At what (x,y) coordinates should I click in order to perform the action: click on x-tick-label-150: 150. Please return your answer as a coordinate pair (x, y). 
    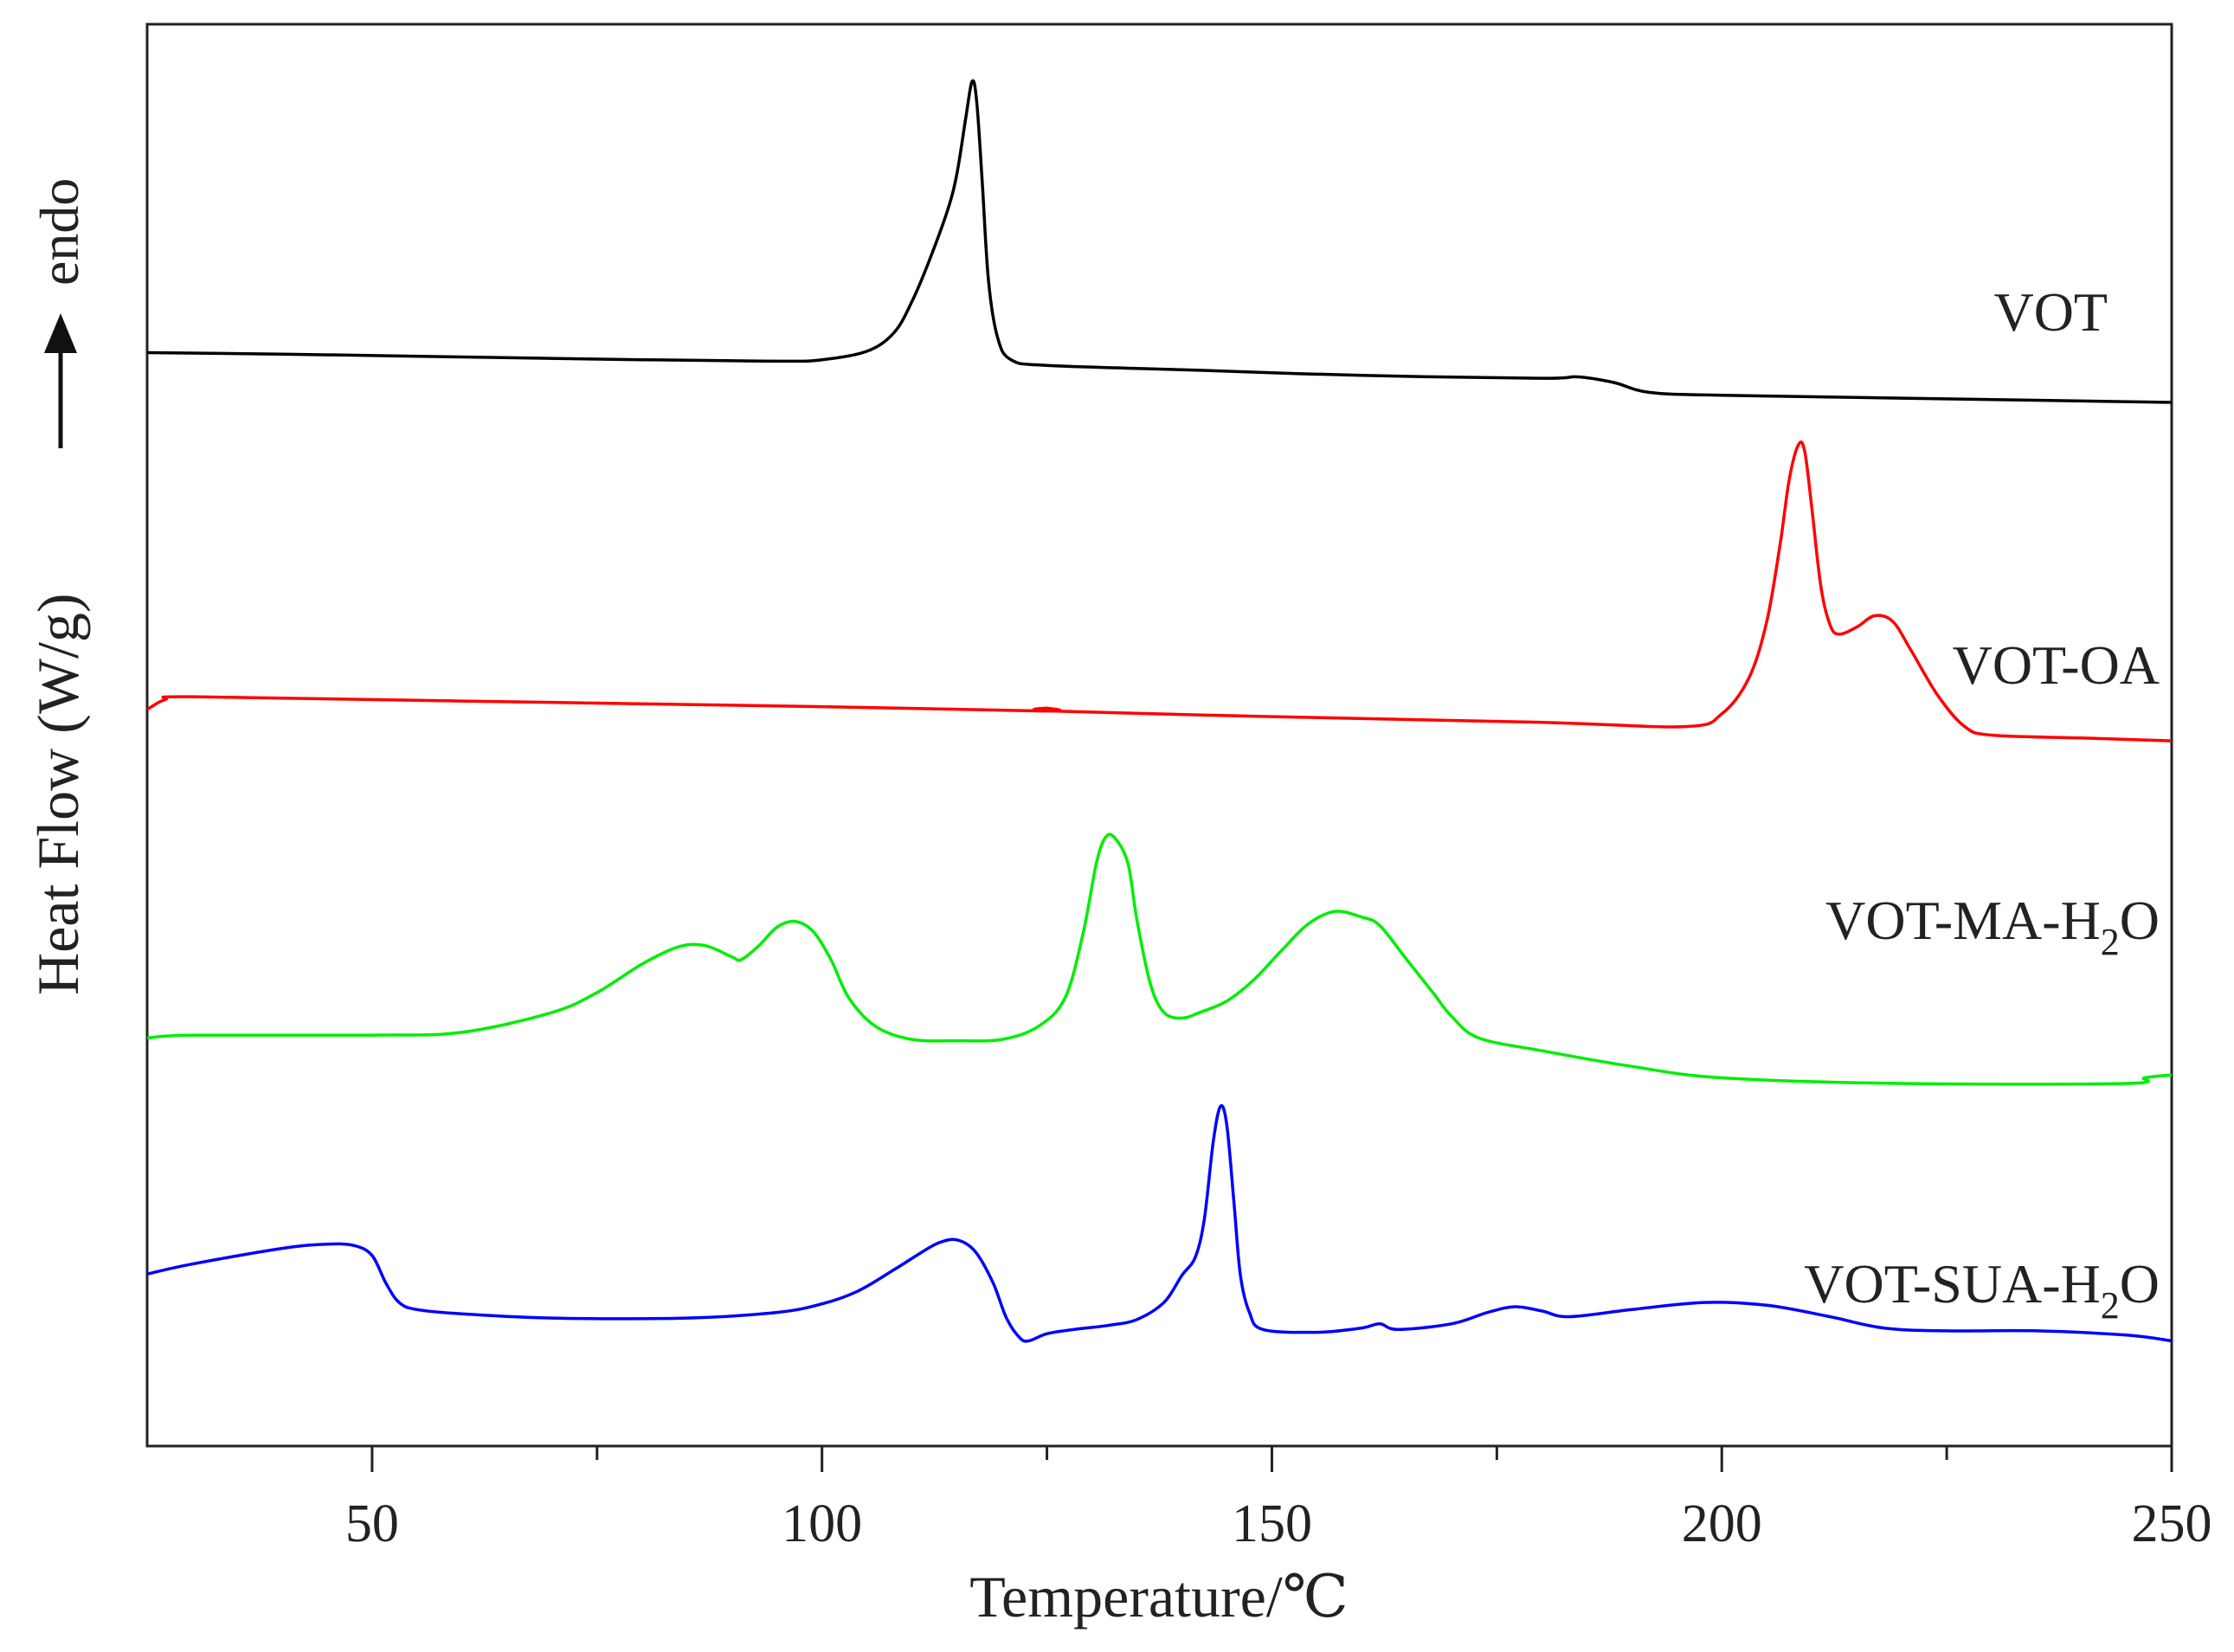
    Looking at the image, I should click on (1272, 1524).